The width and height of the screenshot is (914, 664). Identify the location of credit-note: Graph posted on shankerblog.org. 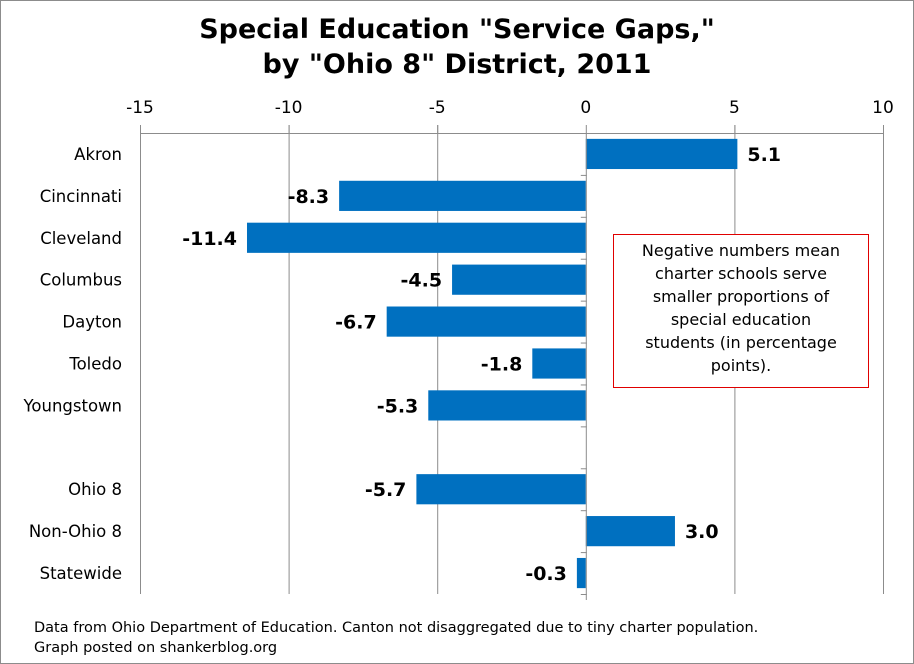
(156, 648).